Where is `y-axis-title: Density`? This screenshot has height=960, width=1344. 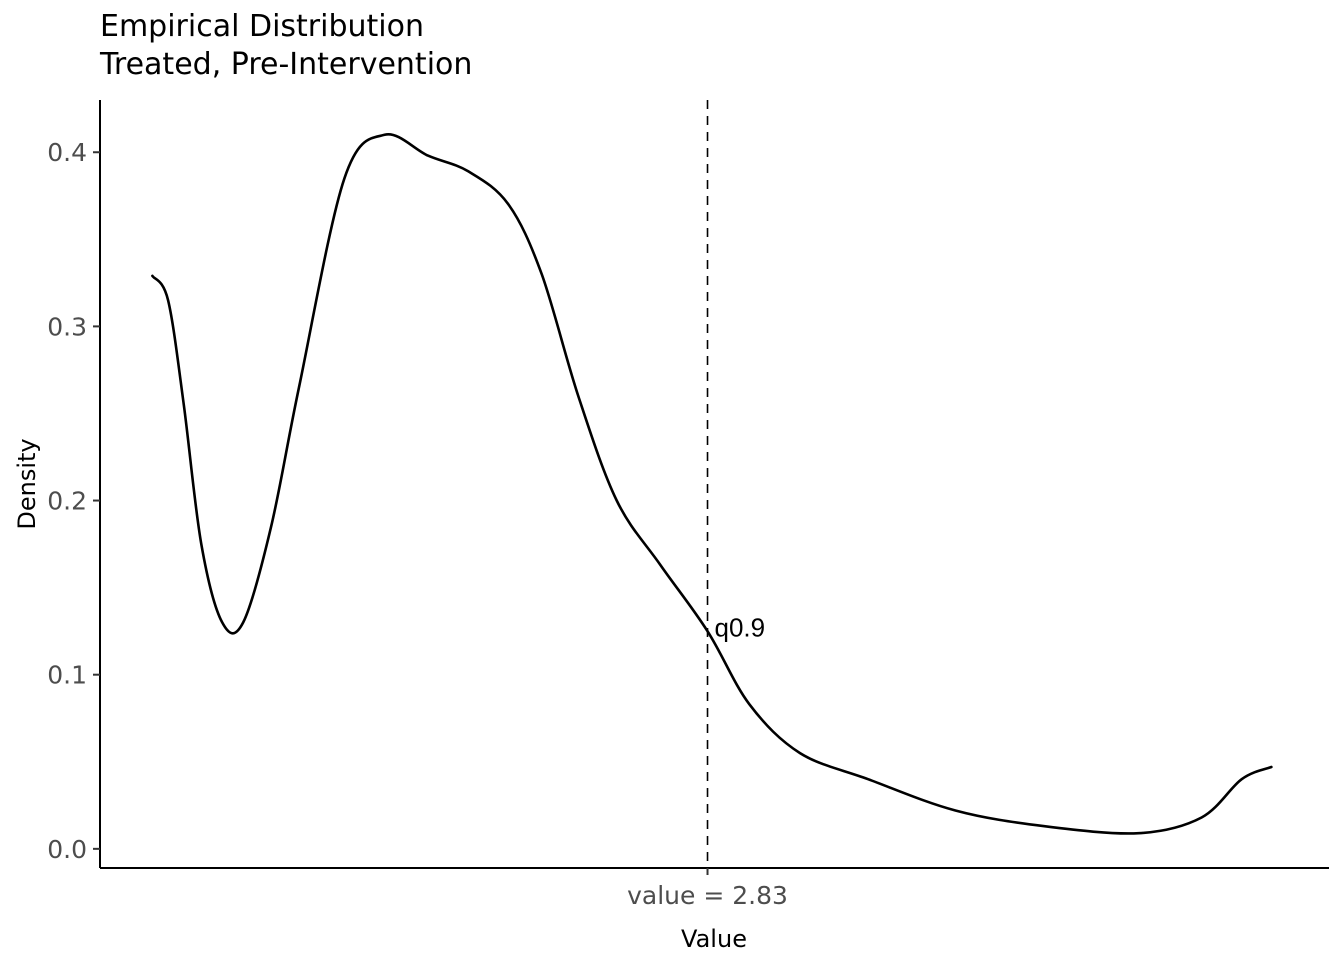
y-axis-title: Density is located at coordinates (27, 483).